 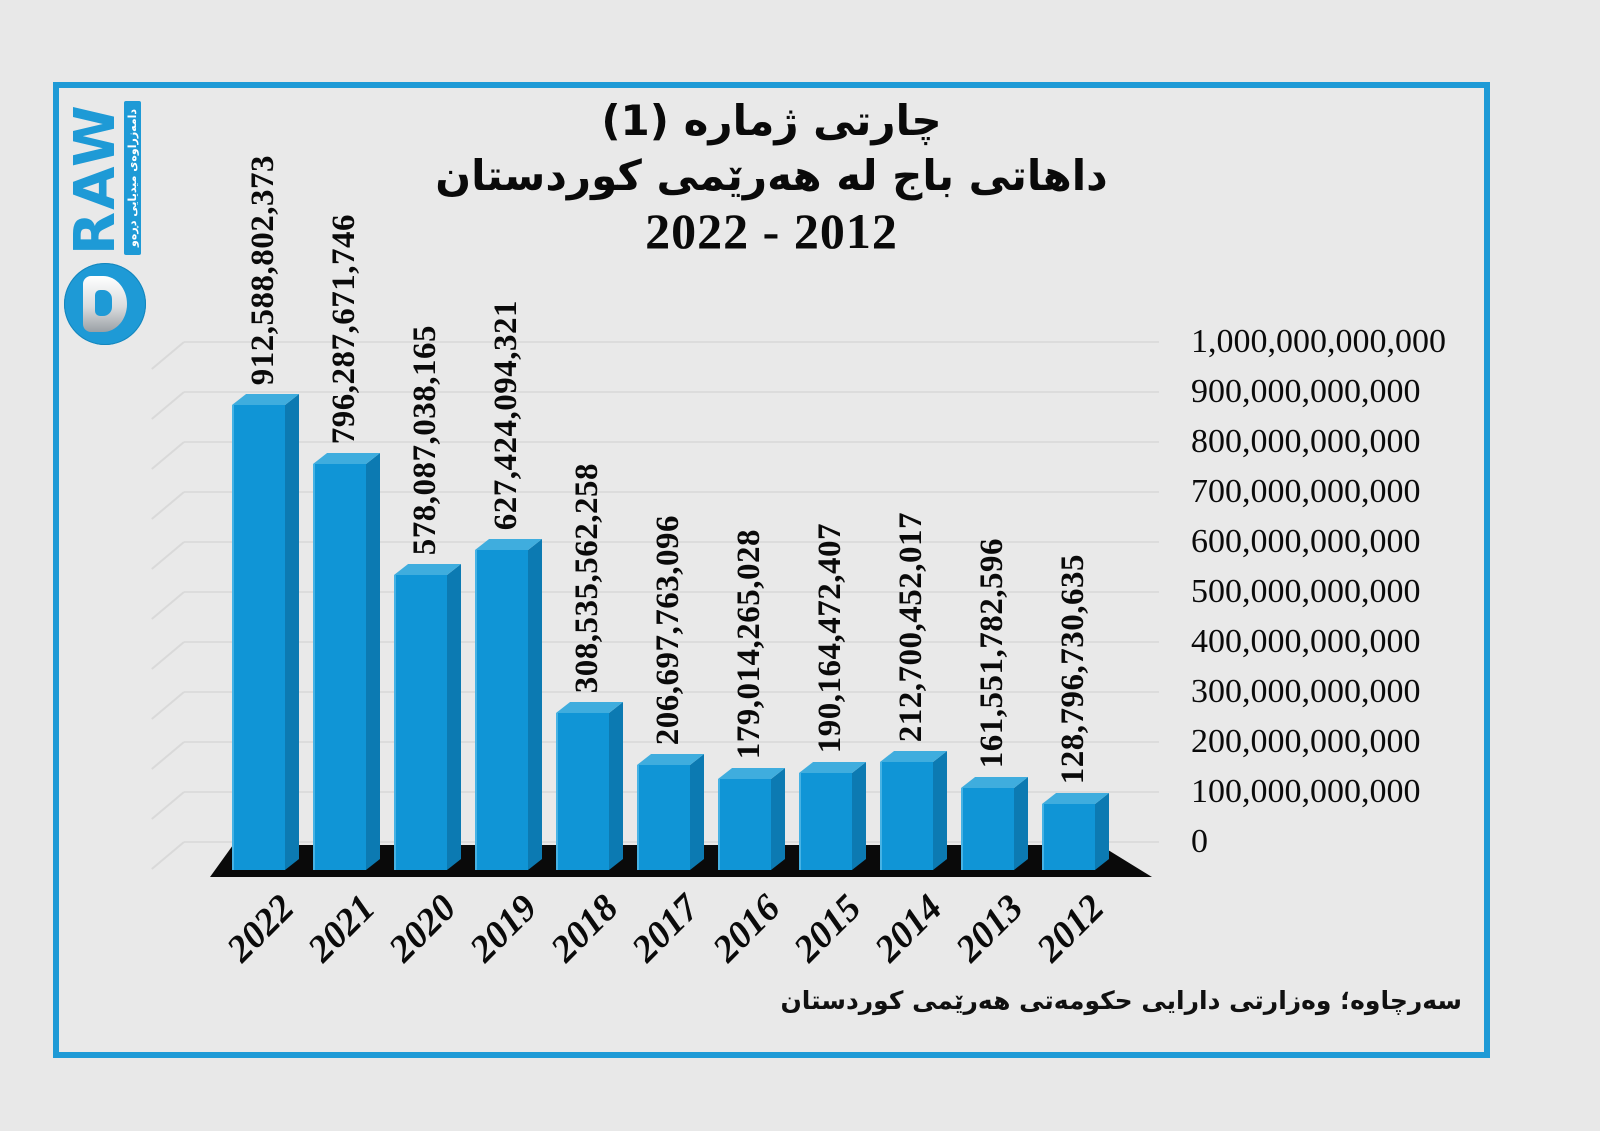 What do you see at coordinates (1318, 341) in the screenshot?
I see `y-axis-tick-label: 1,000,000,000,000` at bounding box center [1318, 341].